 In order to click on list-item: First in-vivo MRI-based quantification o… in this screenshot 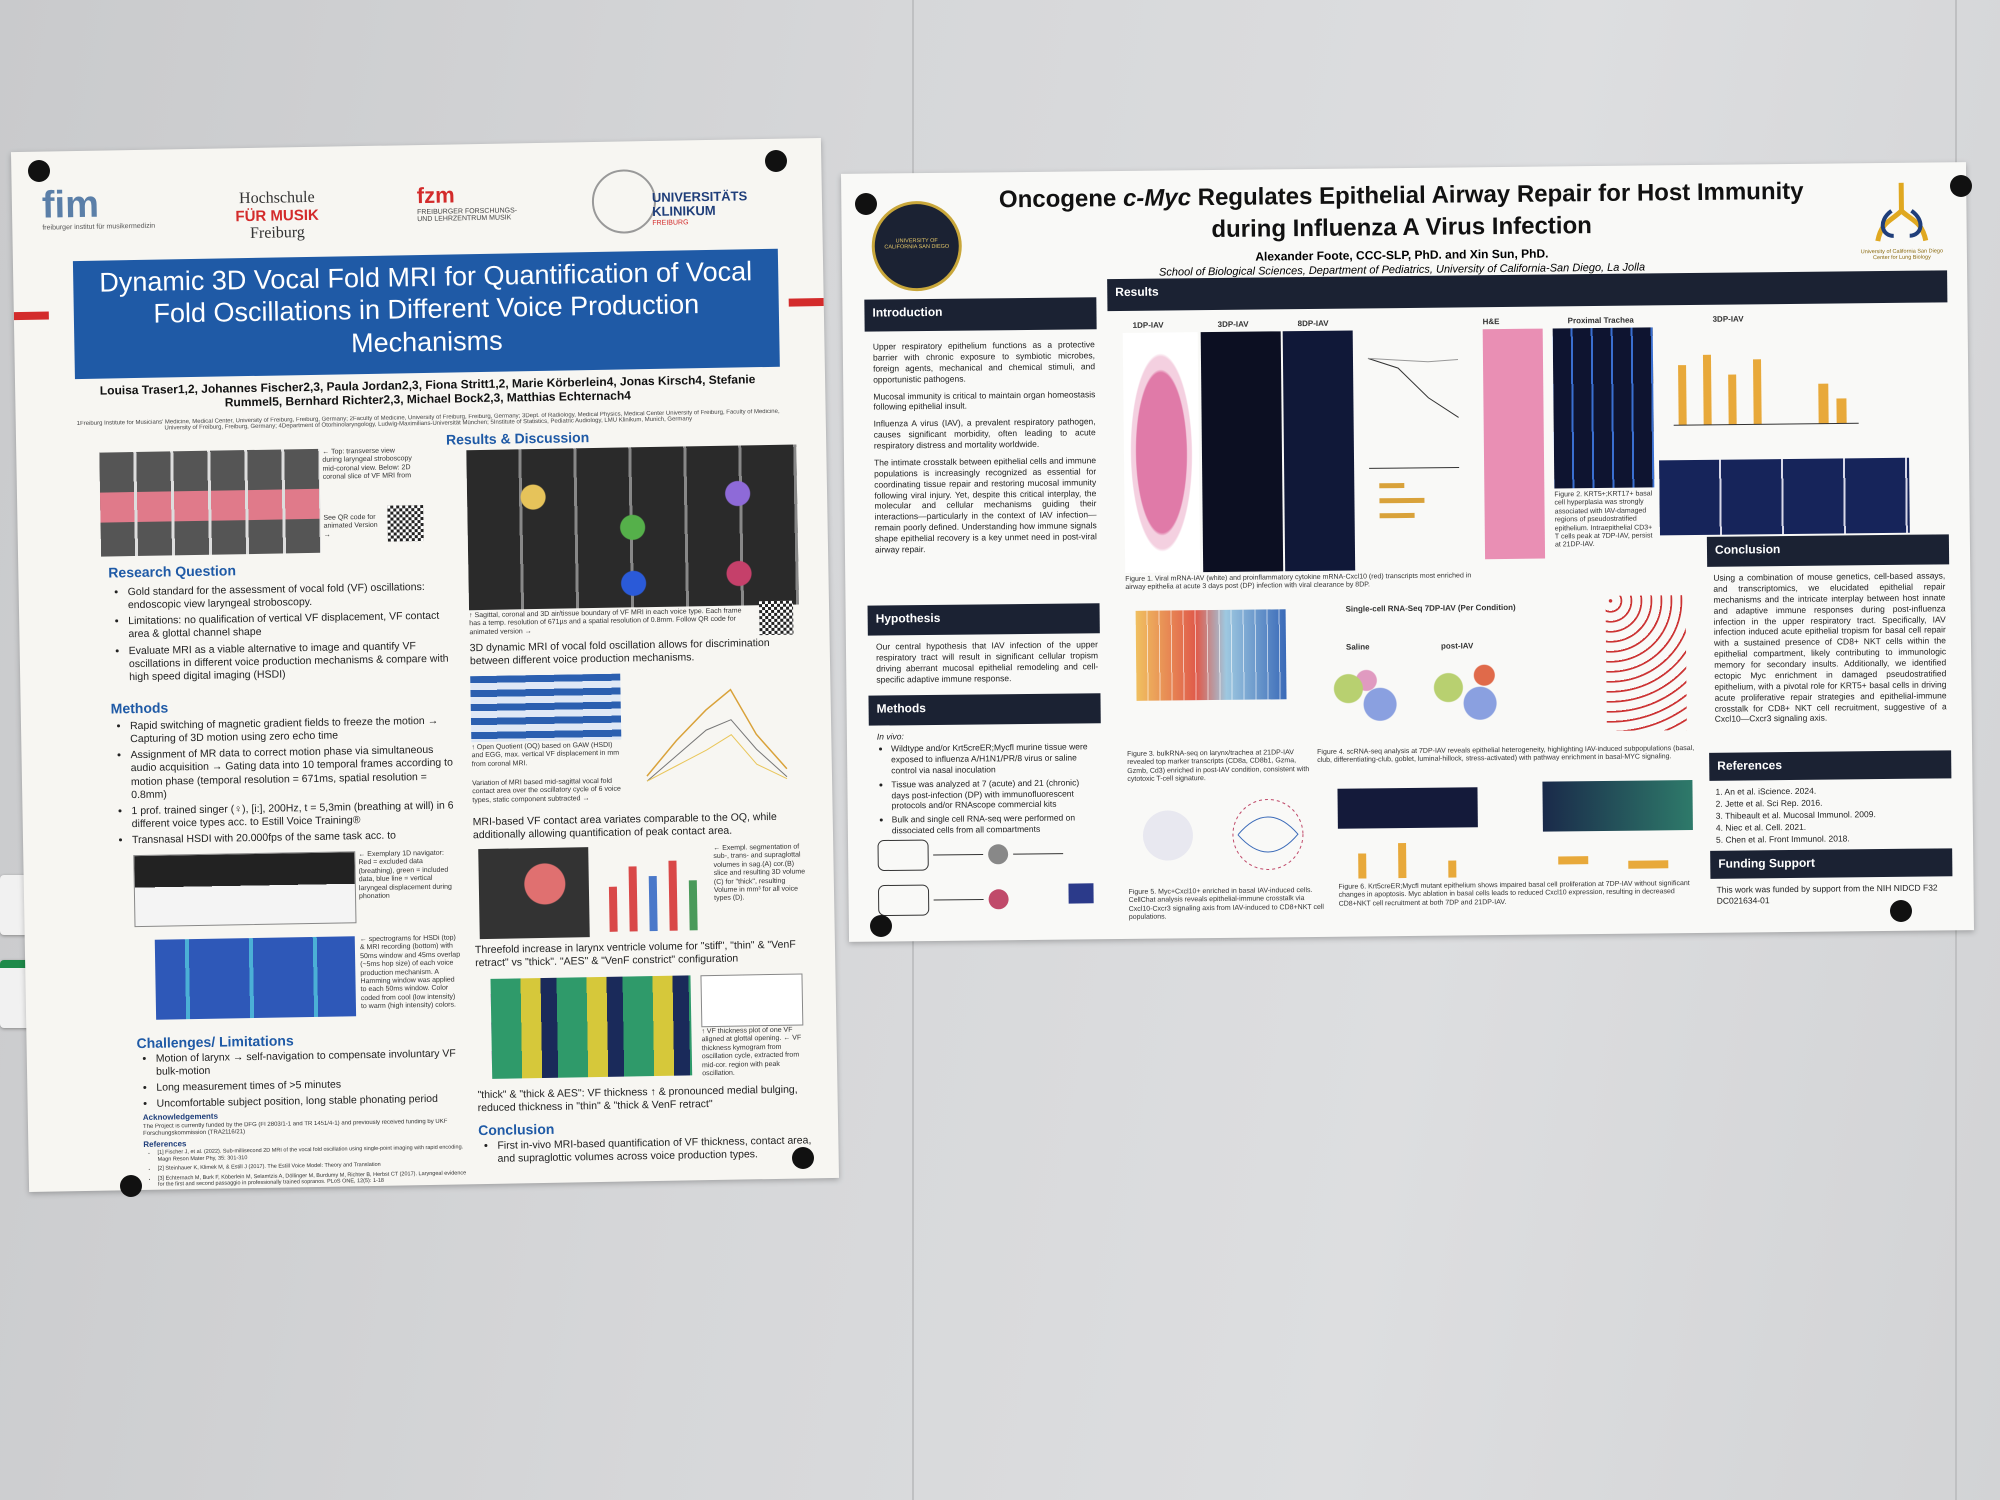, I will do `click(657, 1150)`.